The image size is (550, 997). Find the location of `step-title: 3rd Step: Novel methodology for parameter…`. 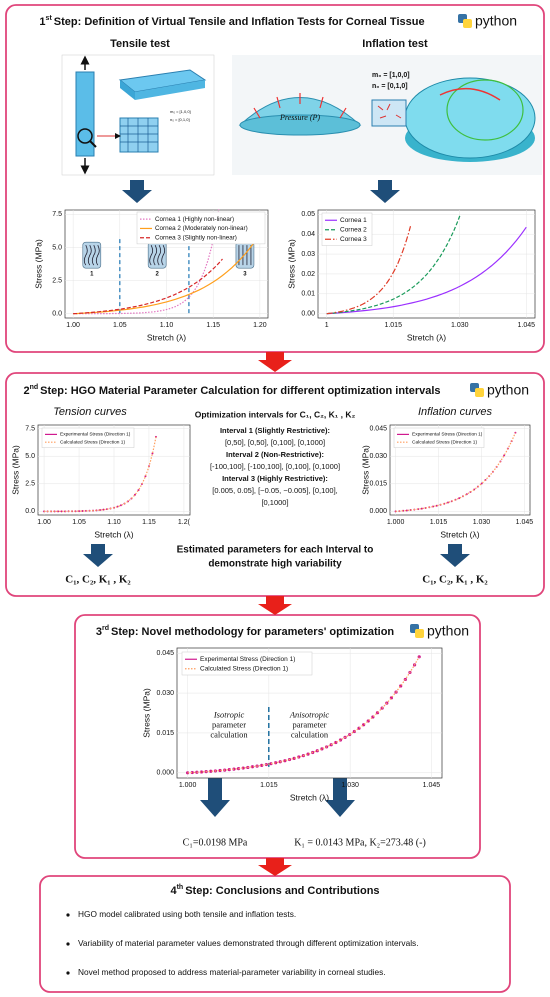

step-title: 3rd Step: Novel methodology for parameter… is located at coordinates (245, 631).